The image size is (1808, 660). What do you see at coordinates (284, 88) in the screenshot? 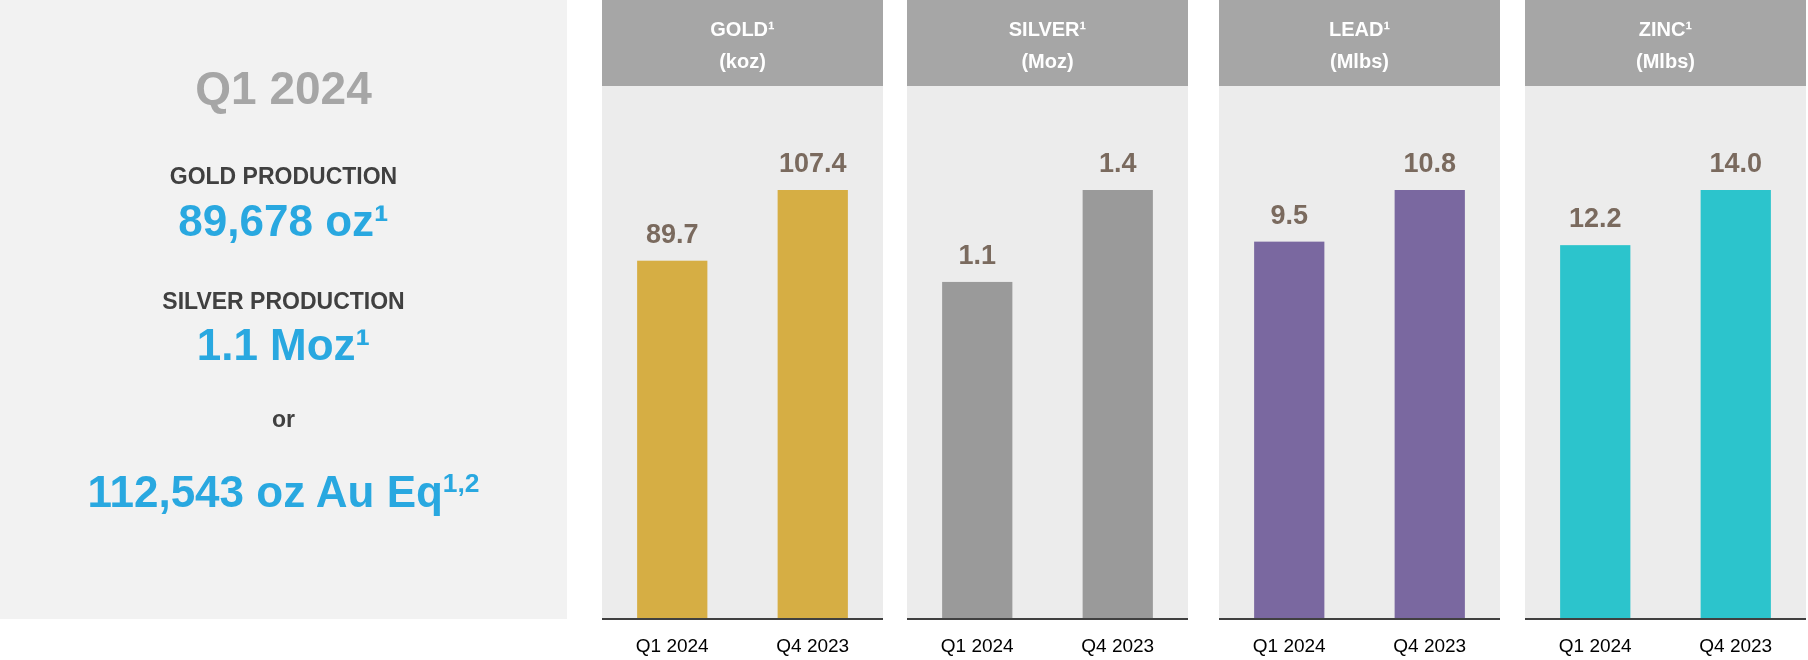
I see `text: Q1 2024` at bounding box center [284, 88].